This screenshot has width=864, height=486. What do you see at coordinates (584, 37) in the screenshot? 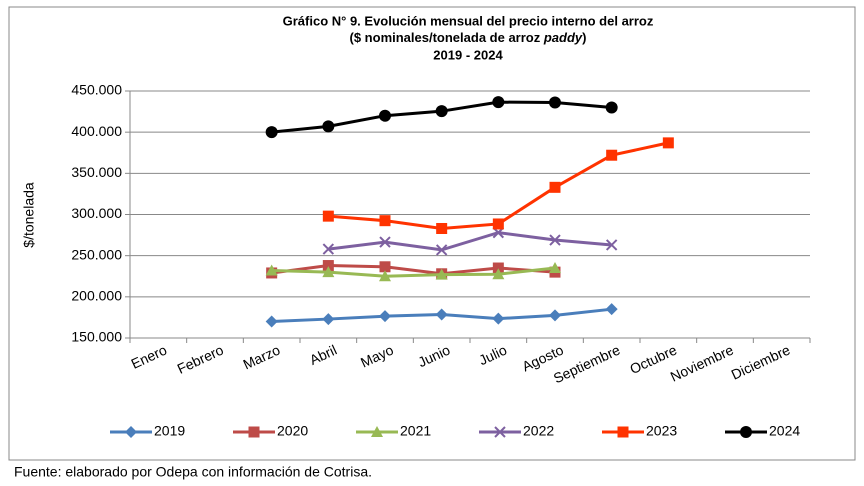
I see `subtitle-part: )` at bounding box center [584, 37].